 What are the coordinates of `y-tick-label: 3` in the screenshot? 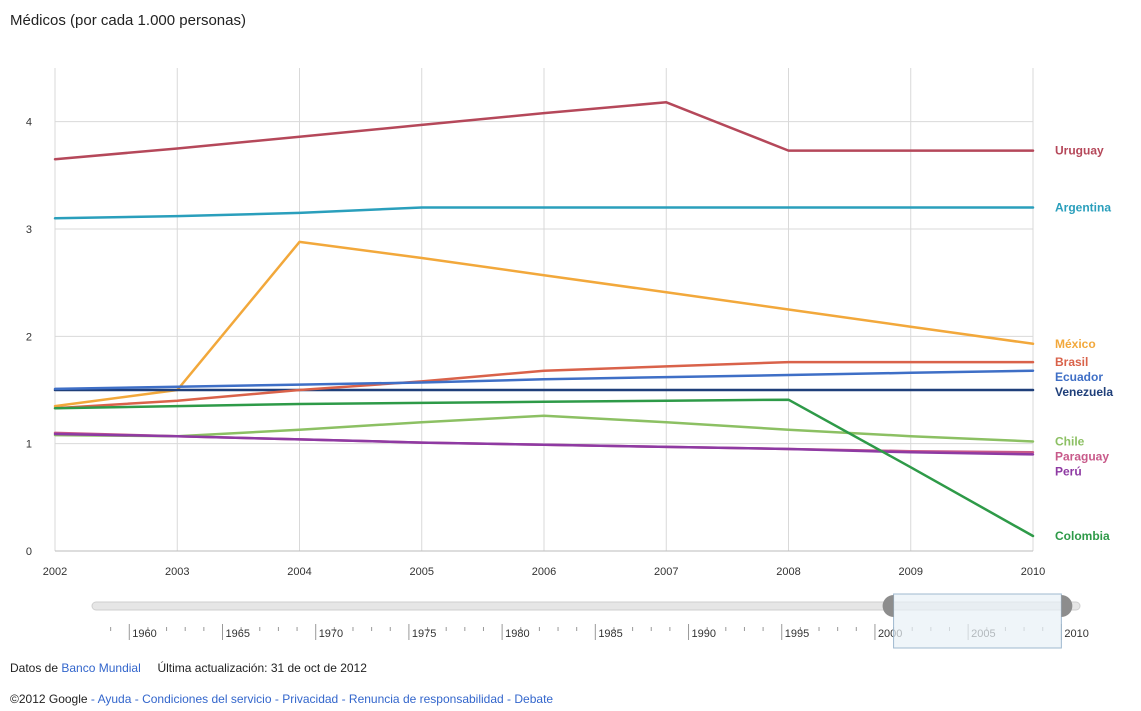 It's located at (29, 230).